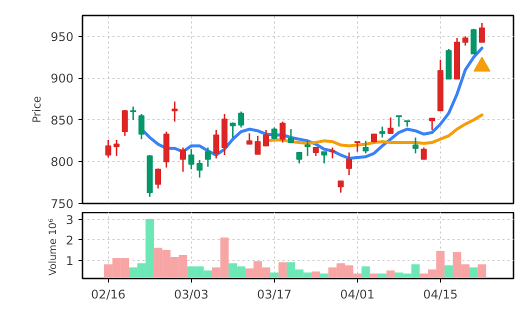 The image size is (527, 322). What do you see at coordinates (62, 37) in the screenshot?
I see `y-tick-label: 950` at bounding box center [62, 37].